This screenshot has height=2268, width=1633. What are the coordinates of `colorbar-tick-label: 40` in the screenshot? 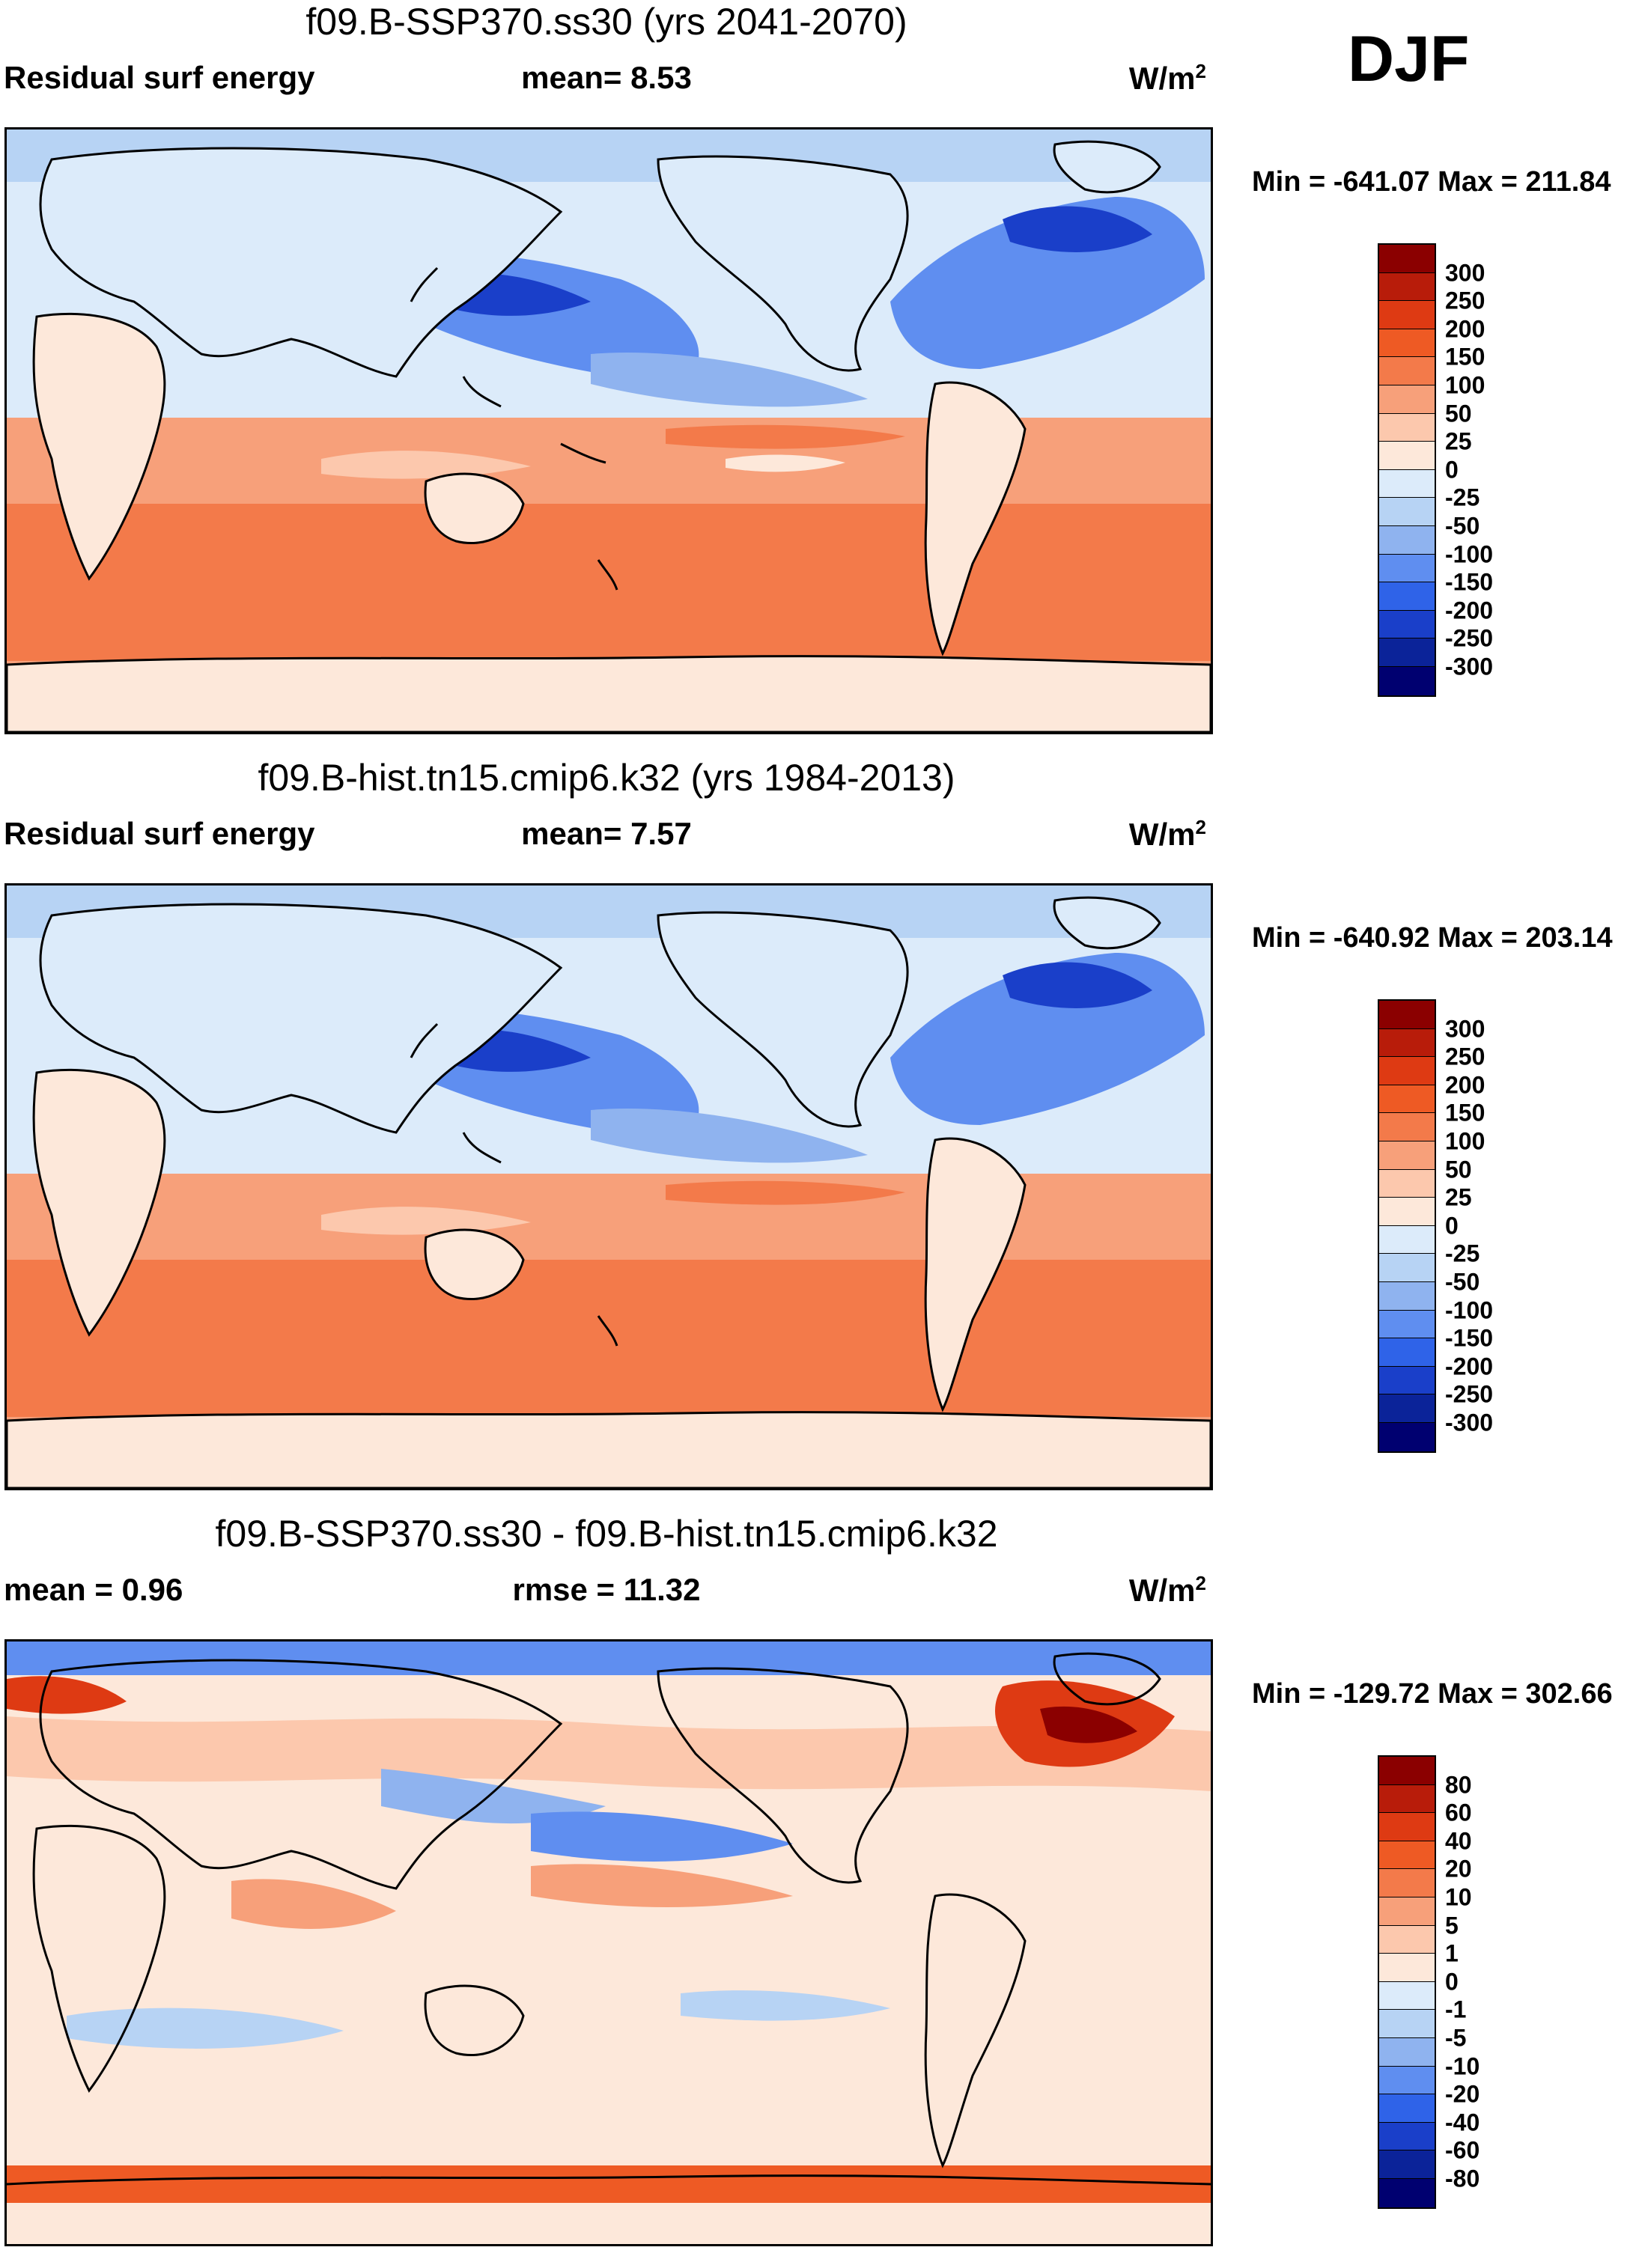 It's located at (1458, 1841).